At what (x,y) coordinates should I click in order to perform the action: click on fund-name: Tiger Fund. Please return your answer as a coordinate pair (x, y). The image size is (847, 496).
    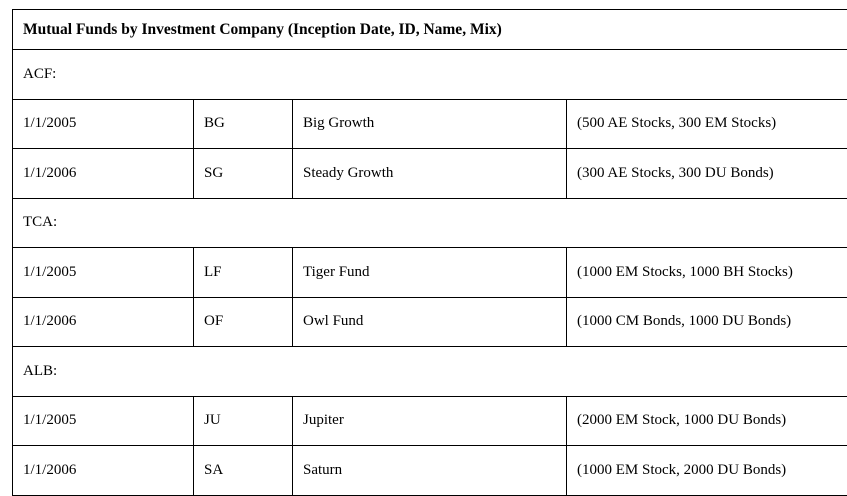
    Looking at the image, I should click on (429, 272).